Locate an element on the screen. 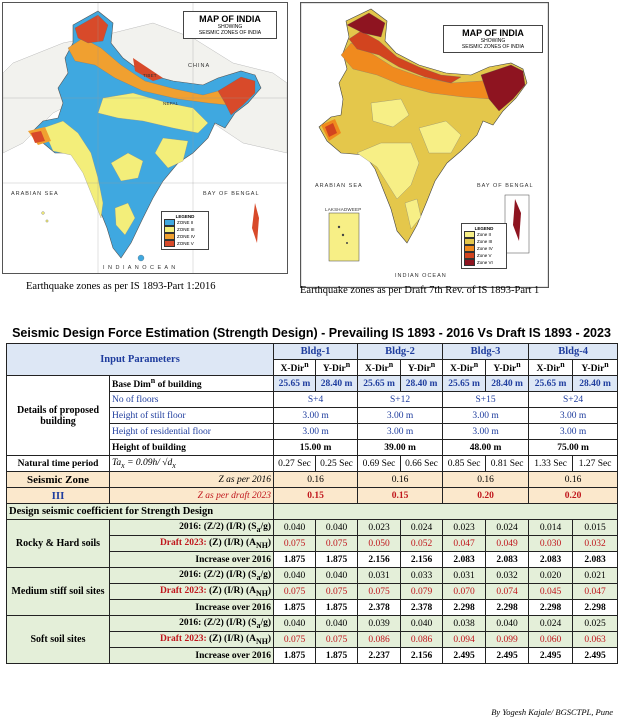 This screenshot has width=623, height=720. place-nepal: NEPAL is located at coordinates (171, 103).